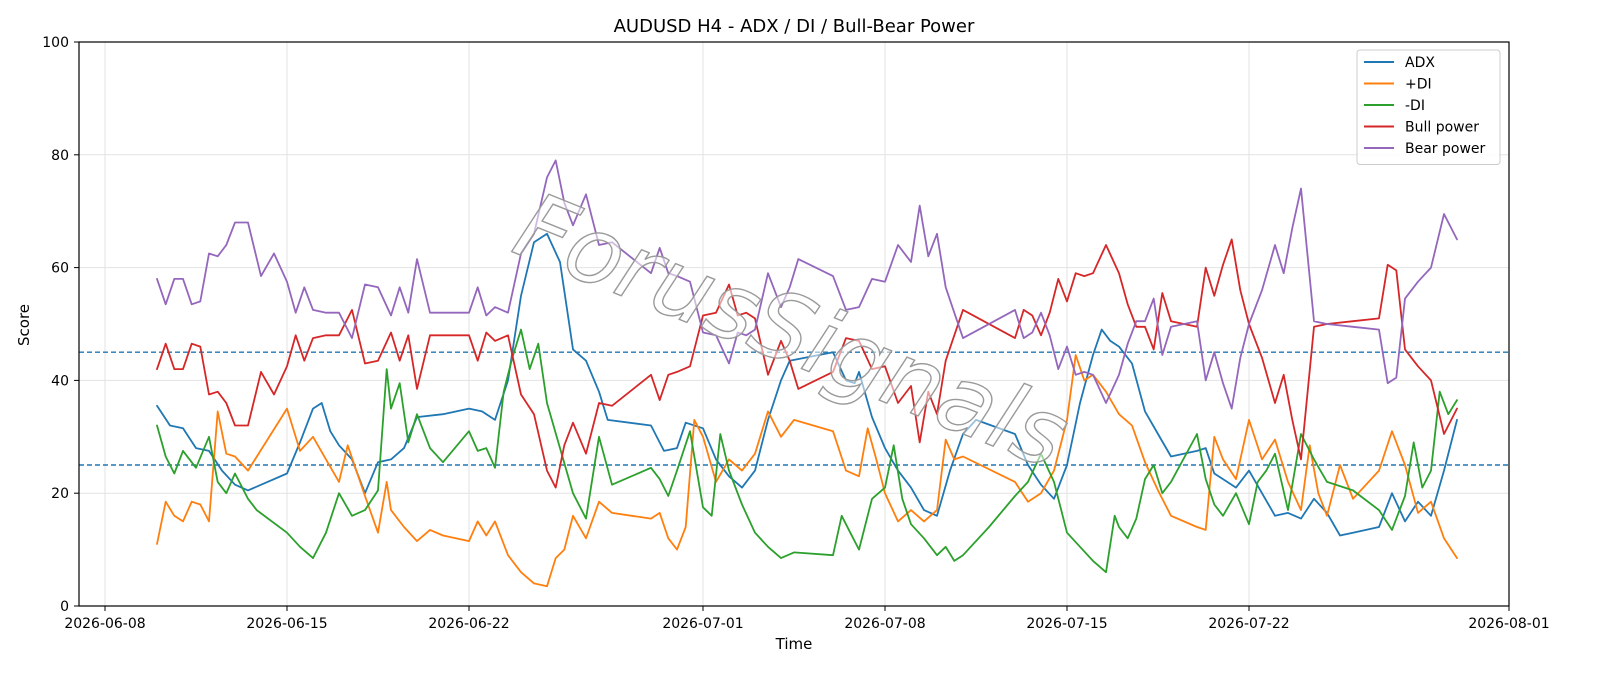 The width and height of the screenshot is (1600, 686). Describe the element at coordinates (24, 325) in the screenshot. I see `y-axis-title: Score` at that location.